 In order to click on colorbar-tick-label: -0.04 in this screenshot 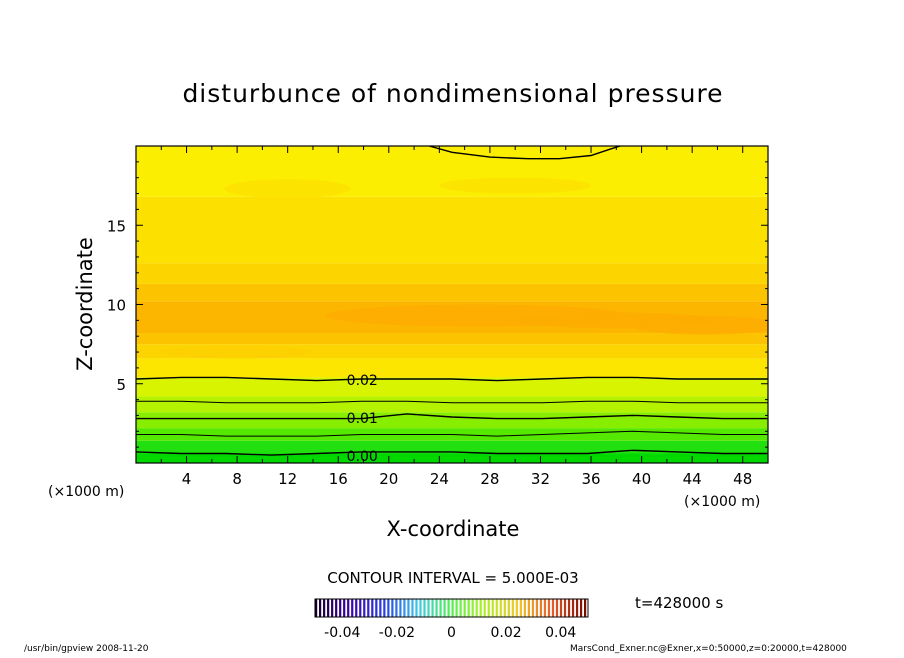, I will do `click(342, 633)`.